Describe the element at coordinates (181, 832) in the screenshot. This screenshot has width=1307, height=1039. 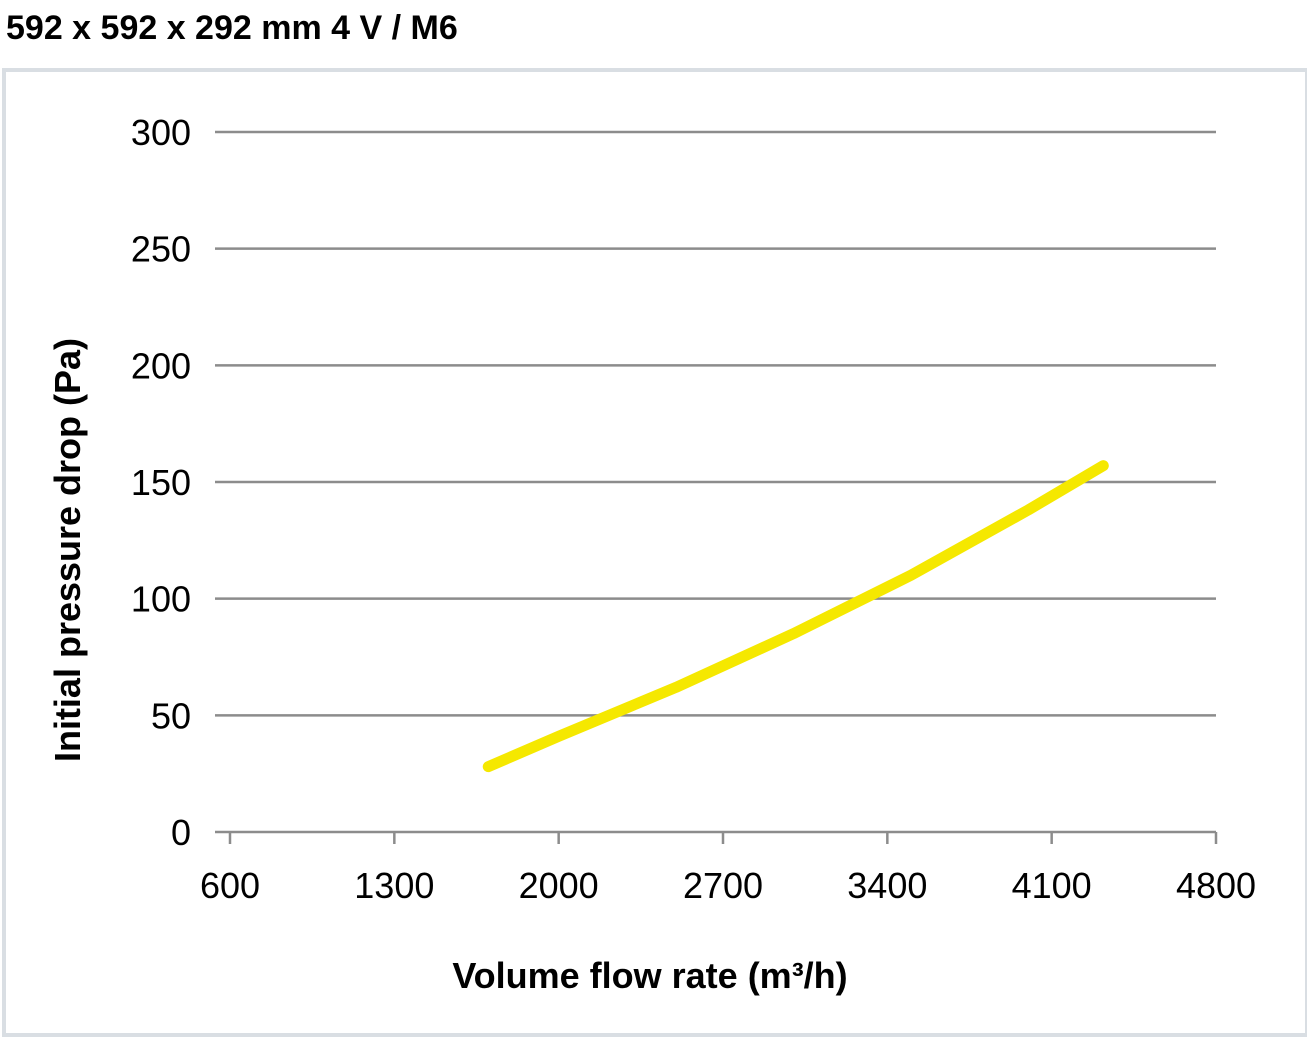
I see `y-tick-label: 0` at that location.